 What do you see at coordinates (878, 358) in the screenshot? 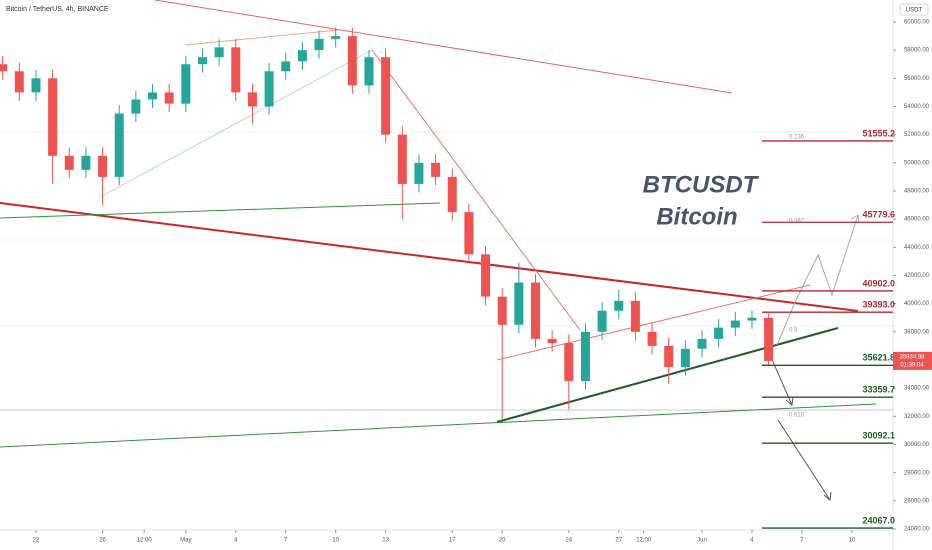
I see `level-label: 35621.8` at bounding box center [878, 358].